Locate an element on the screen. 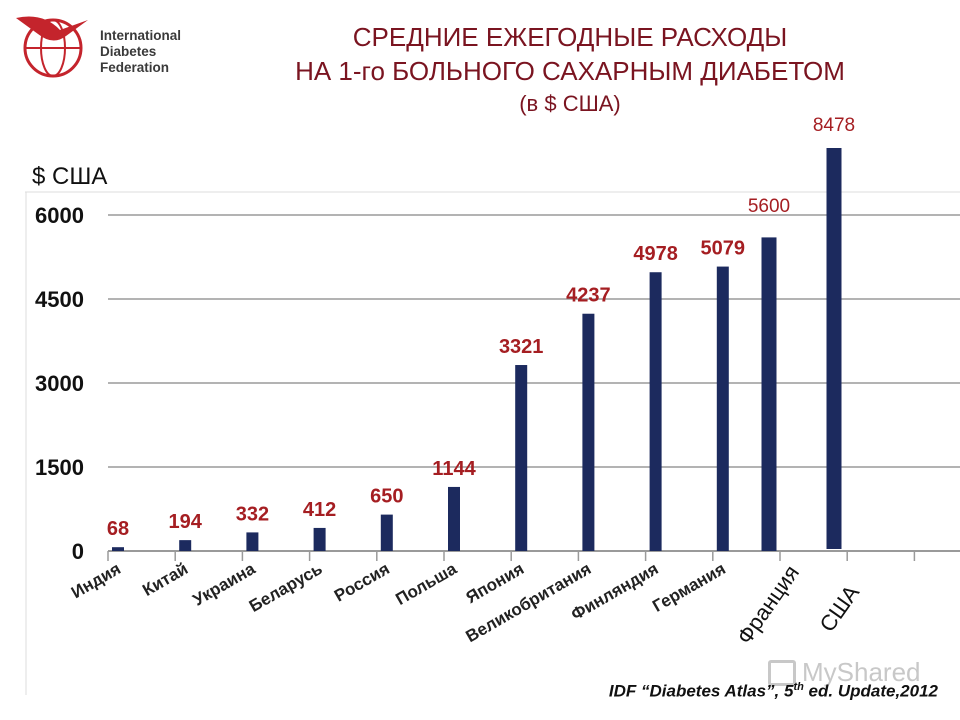 The width and height of the screenshot is (960, 720). bar-Индия is located at coordinates (118, 549).